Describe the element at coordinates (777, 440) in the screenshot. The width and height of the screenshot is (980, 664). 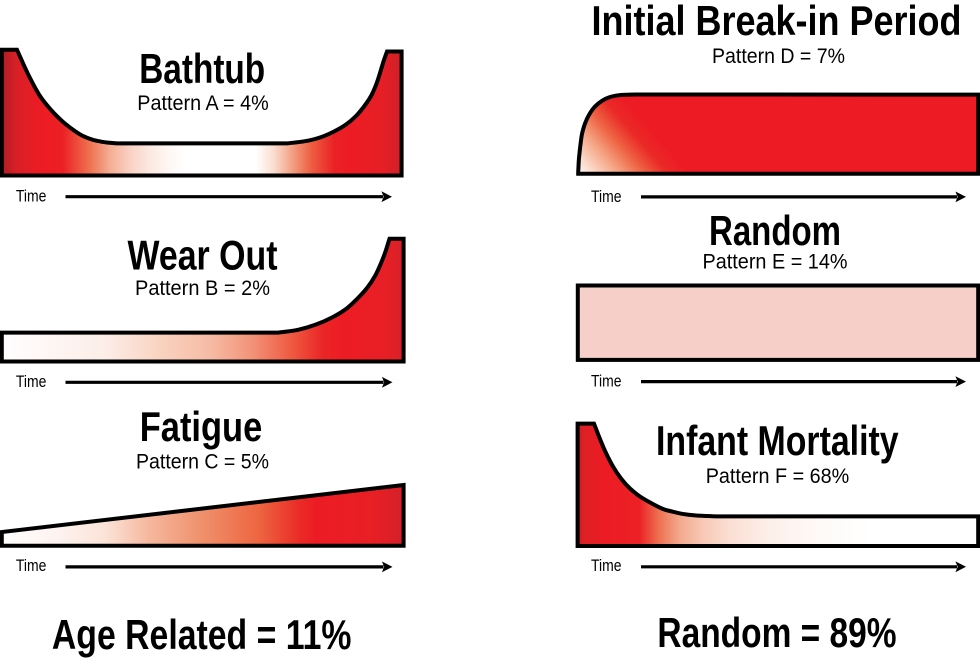
I see `svg-text: Infant Mortality` at that location.